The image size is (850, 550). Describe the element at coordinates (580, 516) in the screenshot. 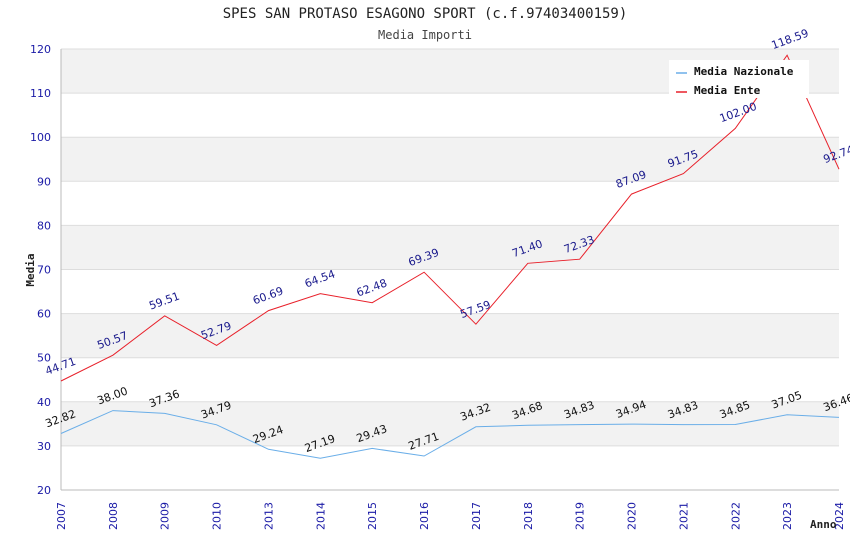

I see `x-tick-label: 2019` at that location.